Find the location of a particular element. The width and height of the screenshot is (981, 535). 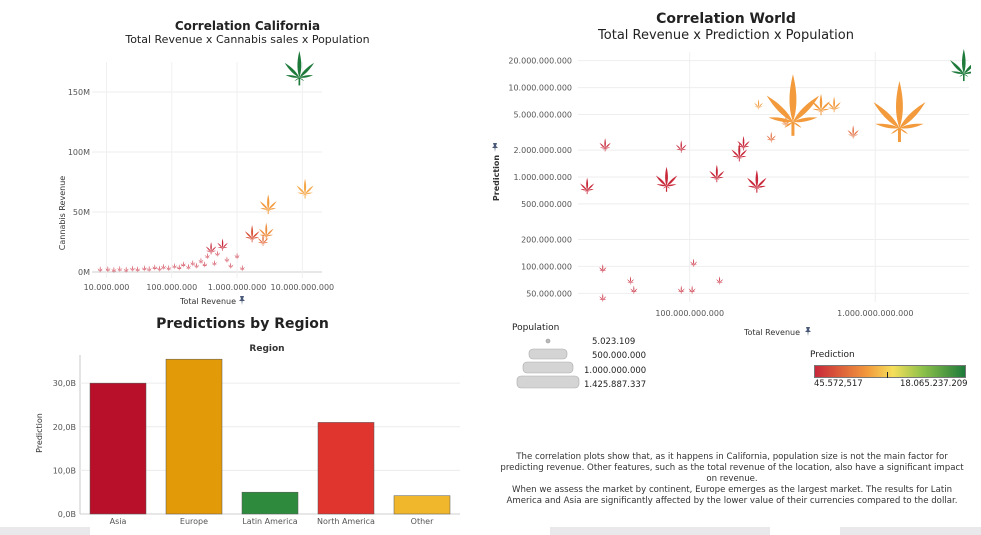

world-y-tick: 200.000.000 is located at coordinates (546, 240).